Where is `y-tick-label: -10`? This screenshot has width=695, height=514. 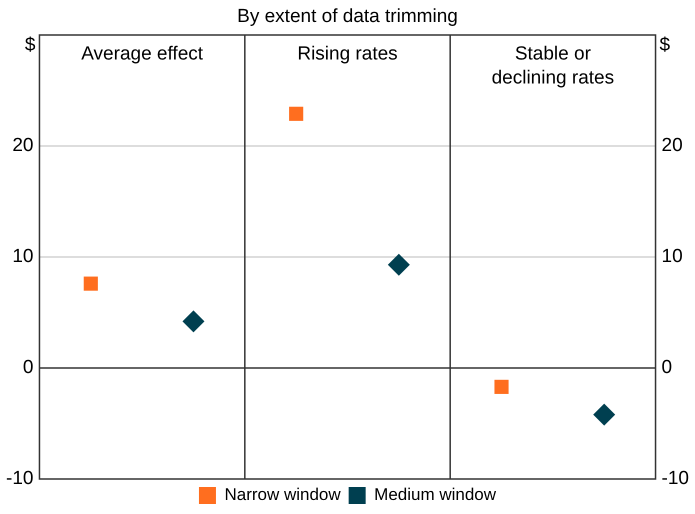
y-tick-label: -10 is located at coordinates (20, 479).